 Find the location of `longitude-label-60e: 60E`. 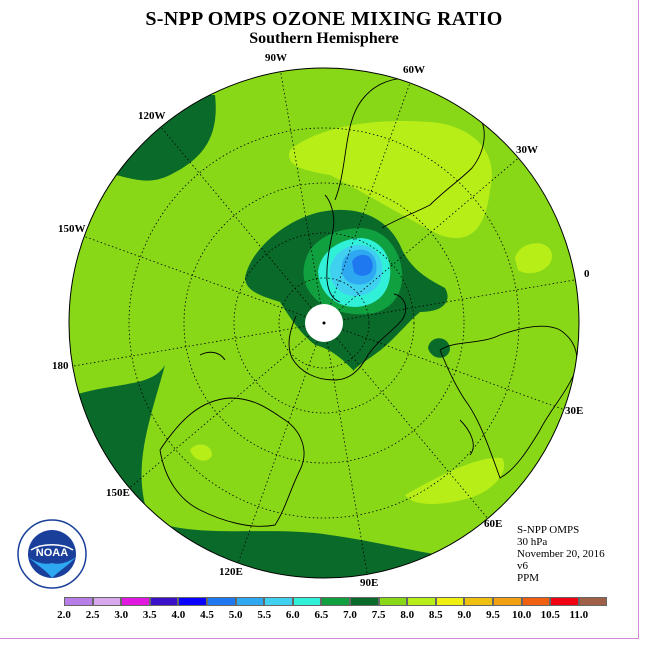

longitude-label-60e: 60E is located at coordinates (493, 524).